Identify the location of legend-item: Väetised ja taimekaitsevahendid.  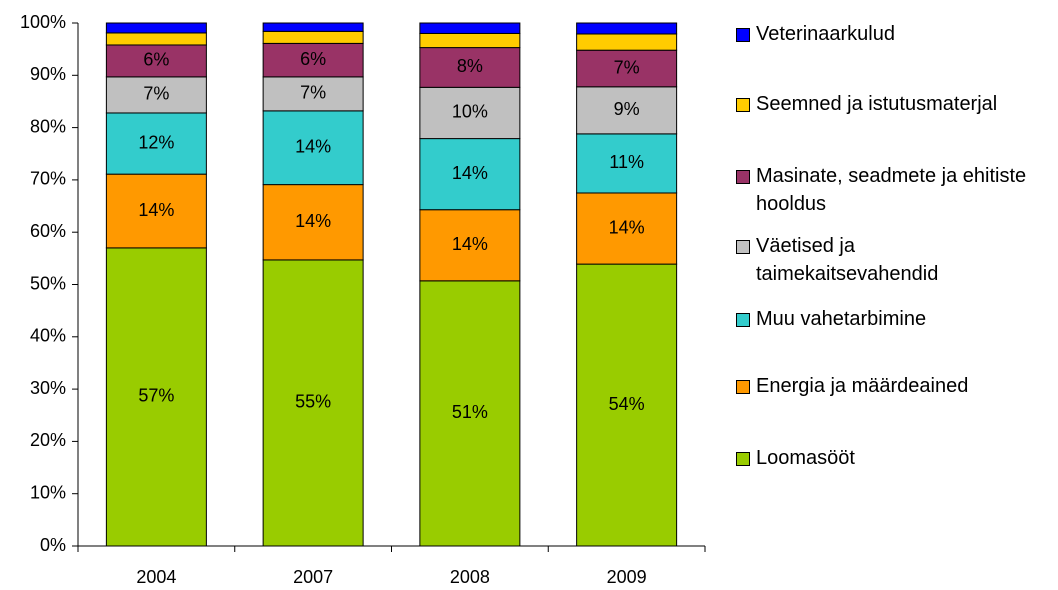
(886, 260).